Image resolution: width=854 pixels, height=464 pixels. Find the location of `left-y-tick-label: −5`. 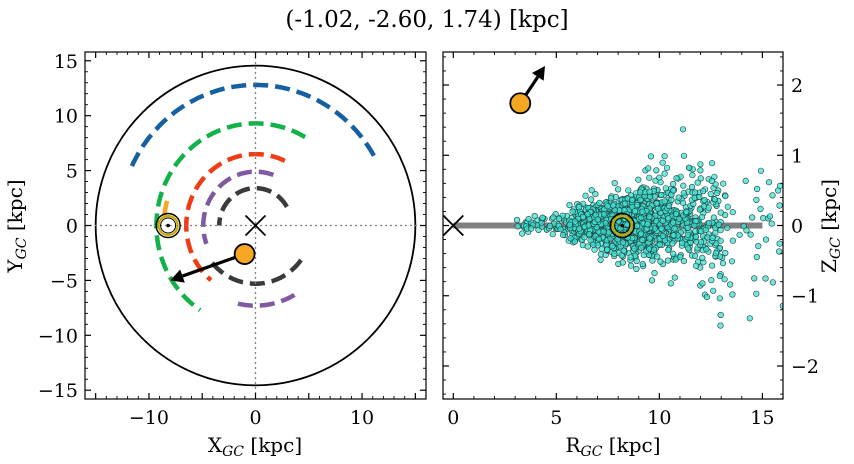

left-y-tick-label: −5 is located at coordinates (64, 281).